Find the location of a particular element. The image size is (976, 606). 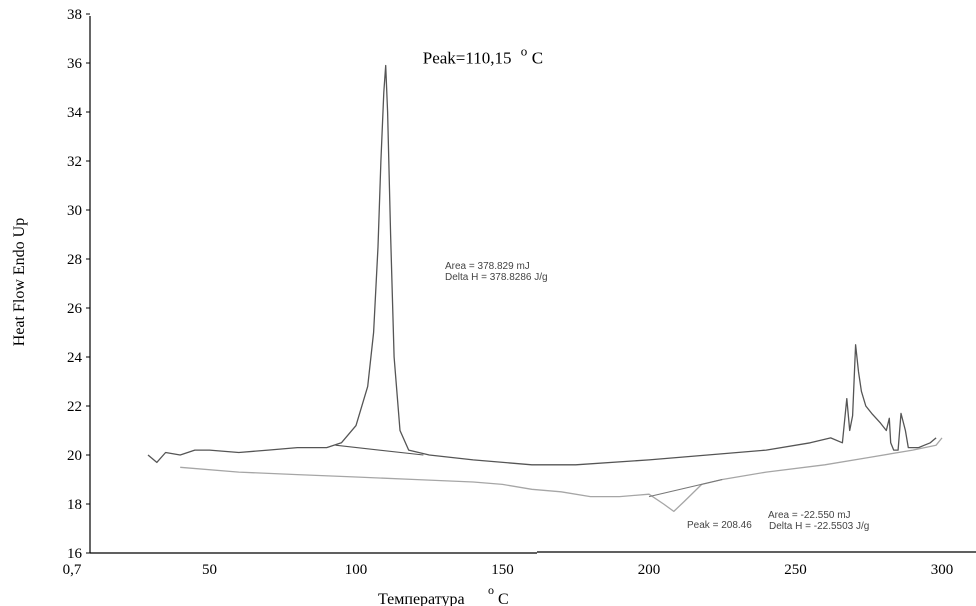

x-tick-label: 100 is located at coordinates (356, 570).